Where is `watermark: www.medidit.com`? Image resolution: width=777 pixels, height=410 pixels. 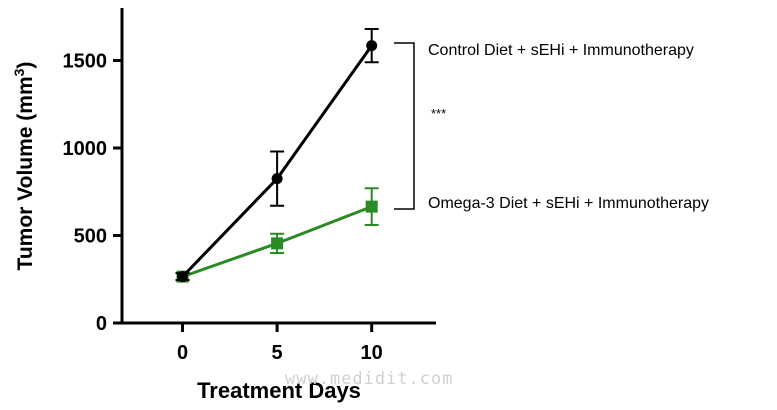 watermark: www.medidit.com is located at coordinates (369, 379).